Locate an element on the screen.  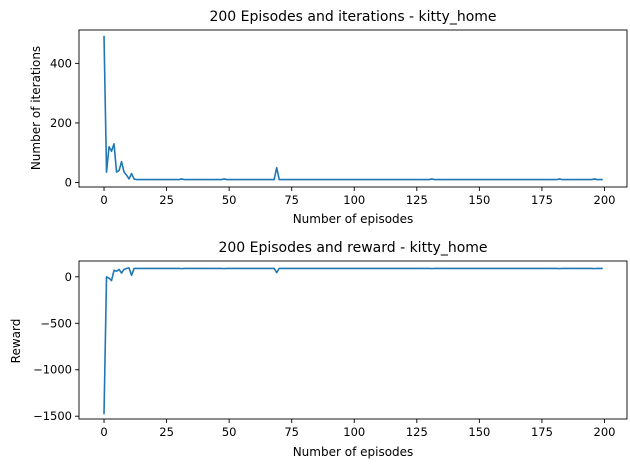
y-tick-label: 200 is located at coordinates (61, 123).